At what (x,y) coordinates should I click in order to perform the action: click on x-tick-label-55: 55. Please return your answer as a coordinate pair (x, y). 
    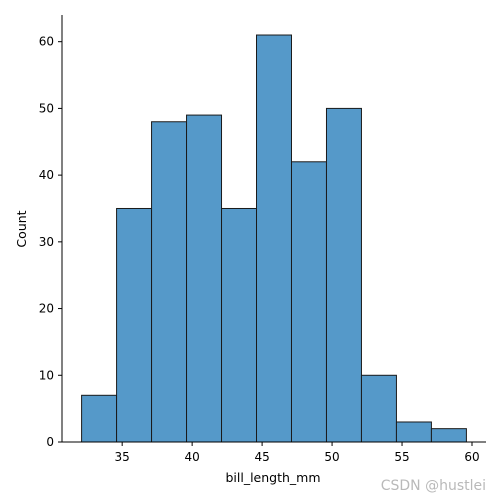
    Looking at the image, I should click on (401, 457).